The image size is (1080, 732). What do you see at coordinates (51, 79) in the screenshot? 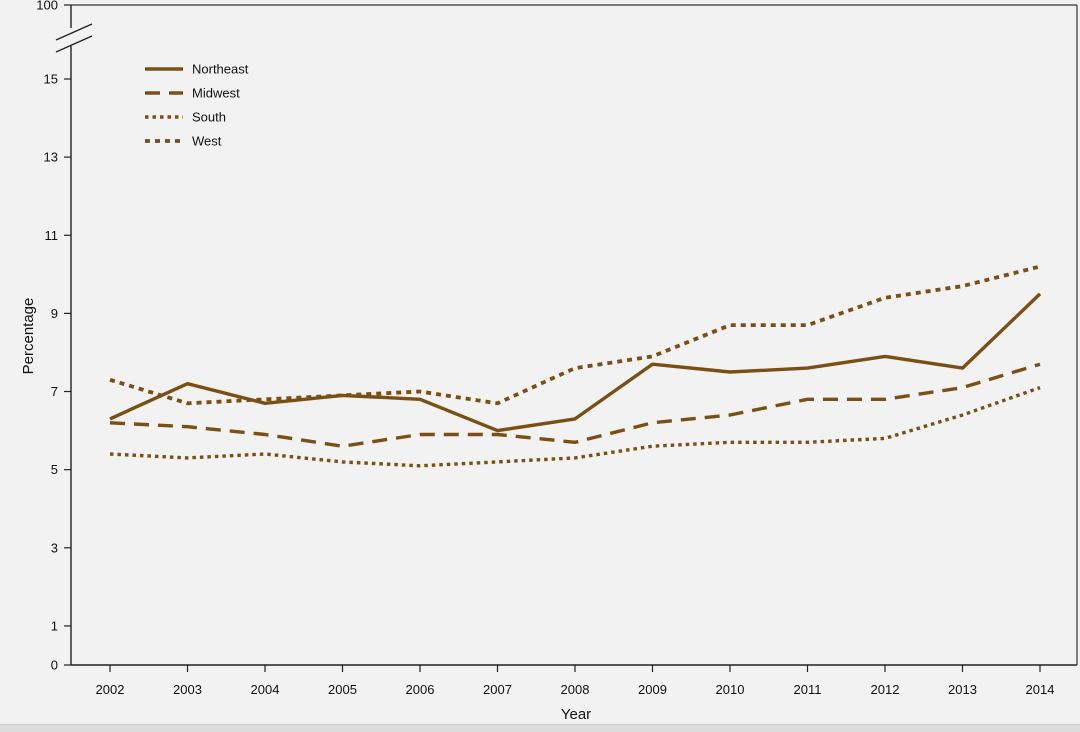
I see `y-tick-label: 15` at bounding box center [51, 79].